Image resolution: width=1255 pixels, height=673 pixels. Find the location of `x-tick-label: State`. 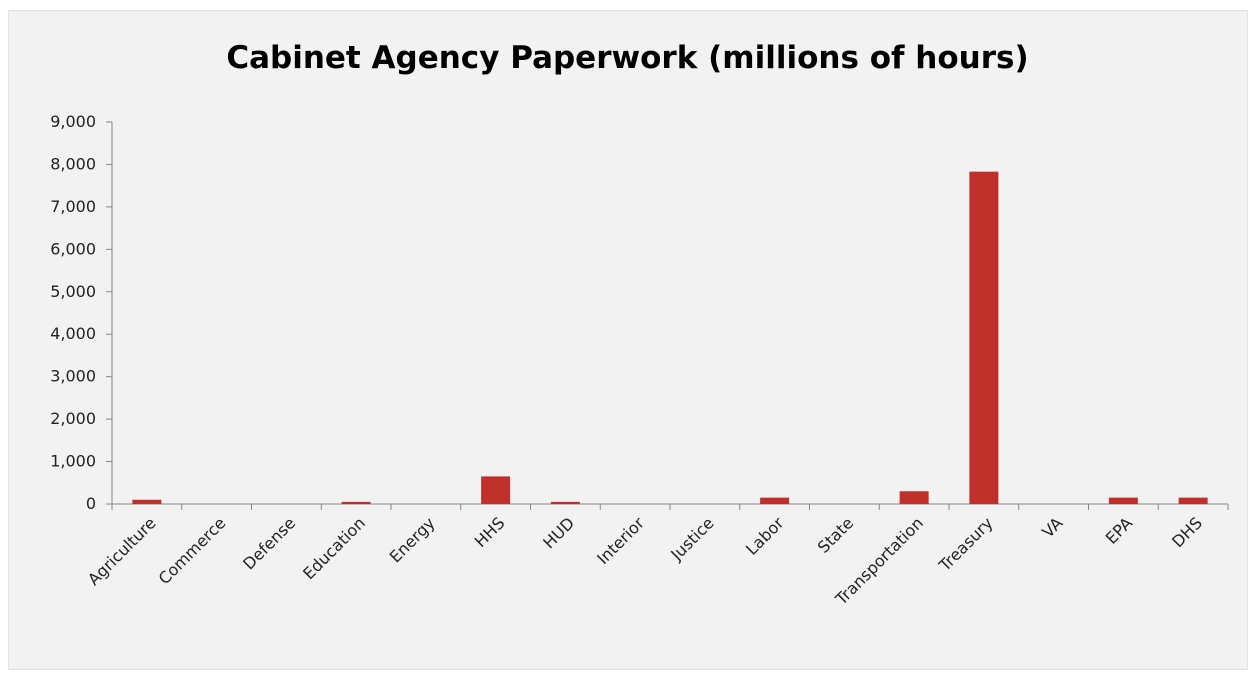

x-tick-label: State is located at coordinates (835, 534).